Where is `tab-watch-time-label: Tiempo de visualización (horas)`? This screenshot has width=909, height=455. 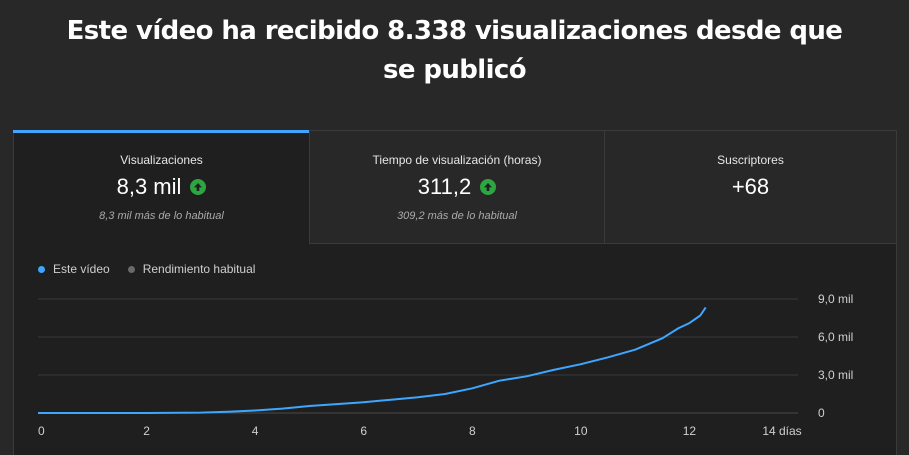
tab-watch-time-label: Tiempo de visualización (horas) is located at coordinates (457, 160).